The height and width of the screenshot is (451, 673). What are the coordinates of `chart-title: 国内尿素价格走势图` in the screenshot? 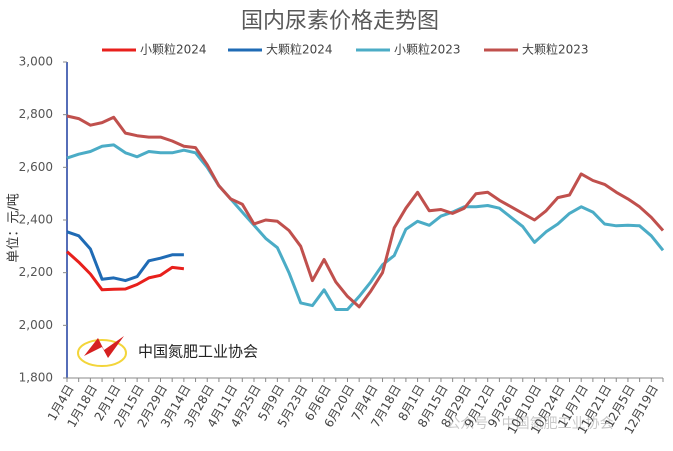 It's located at (340, 21).